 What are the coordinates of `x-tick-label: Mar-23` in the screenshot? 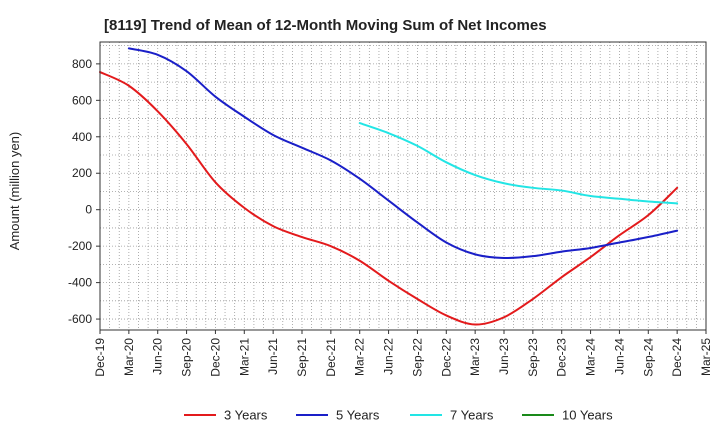 It's located at (475, 357).